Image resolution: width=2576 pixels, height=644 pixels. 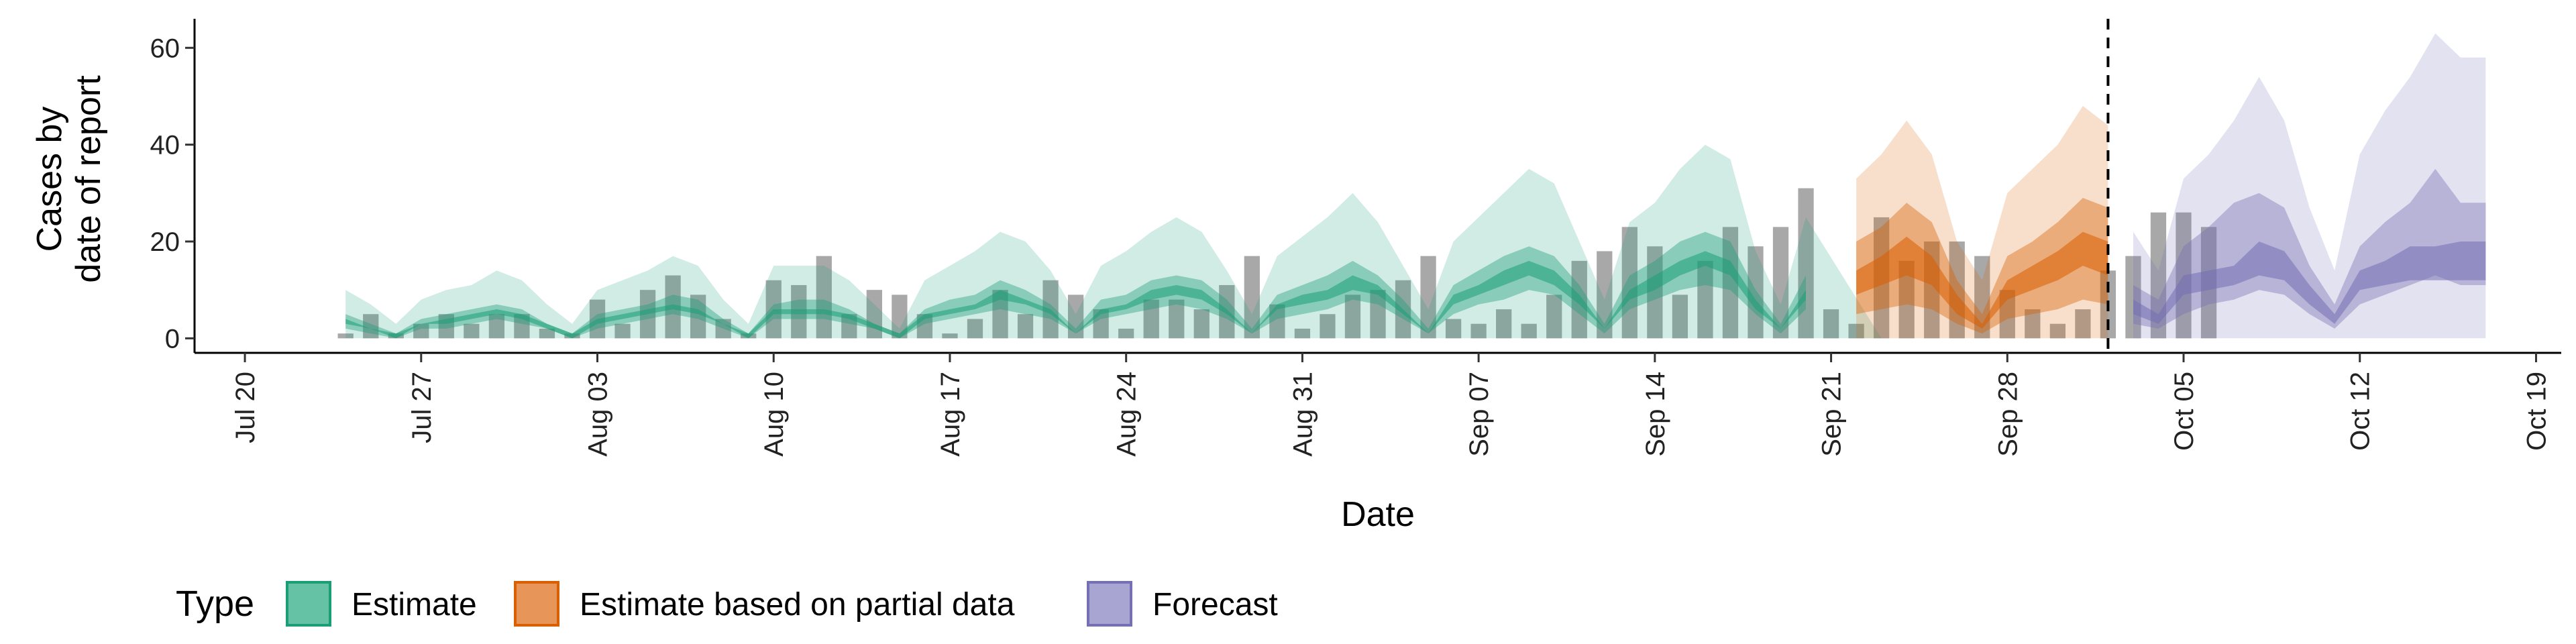 I want to click on x-tick-label: Aug 24, so click(x=1127, y=414).